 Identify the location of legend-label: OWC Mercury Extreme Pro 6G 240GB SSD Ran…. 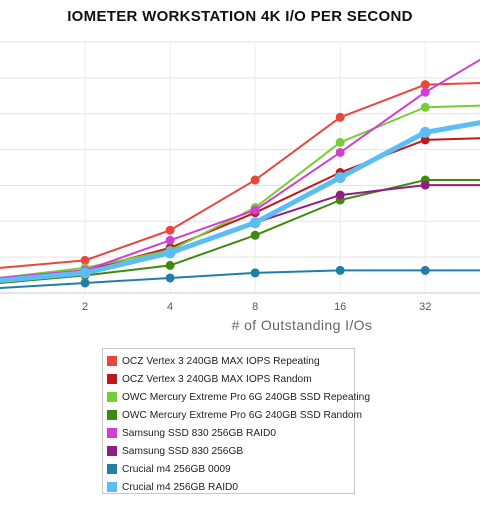
(242, 415).